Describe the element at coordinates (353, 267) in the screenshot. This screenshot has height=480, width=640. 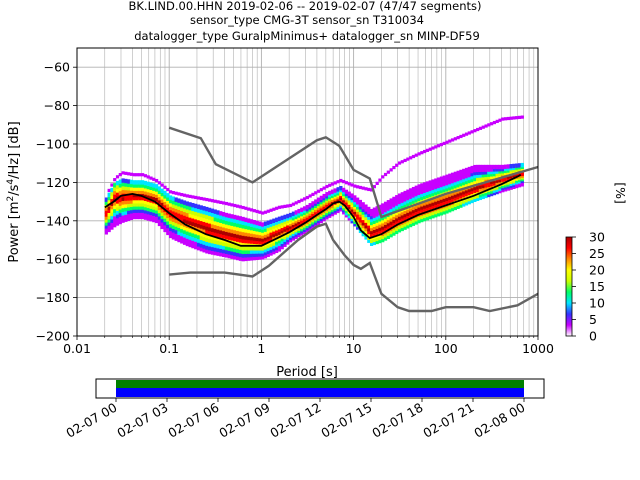
I see `new-low-noise-model` at that location.